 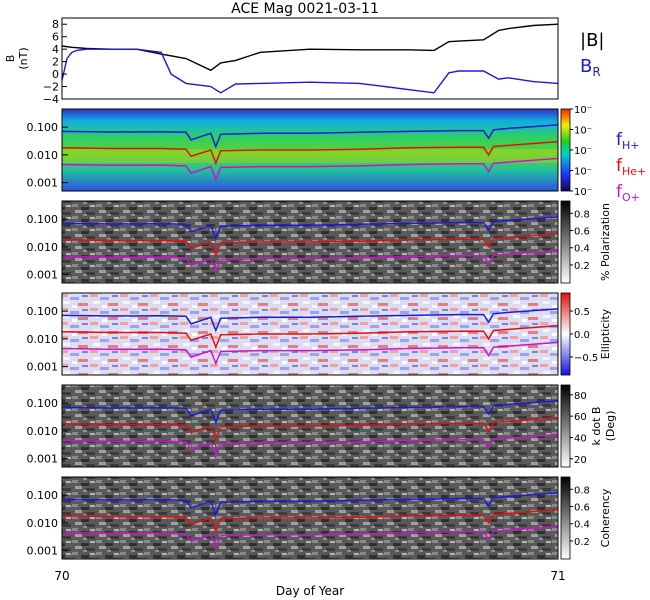 What do you see at coordinates (582, 335) in the screenshot?
I see `colorbar-tick-label: 0.0` at bounding box center [582, 335].